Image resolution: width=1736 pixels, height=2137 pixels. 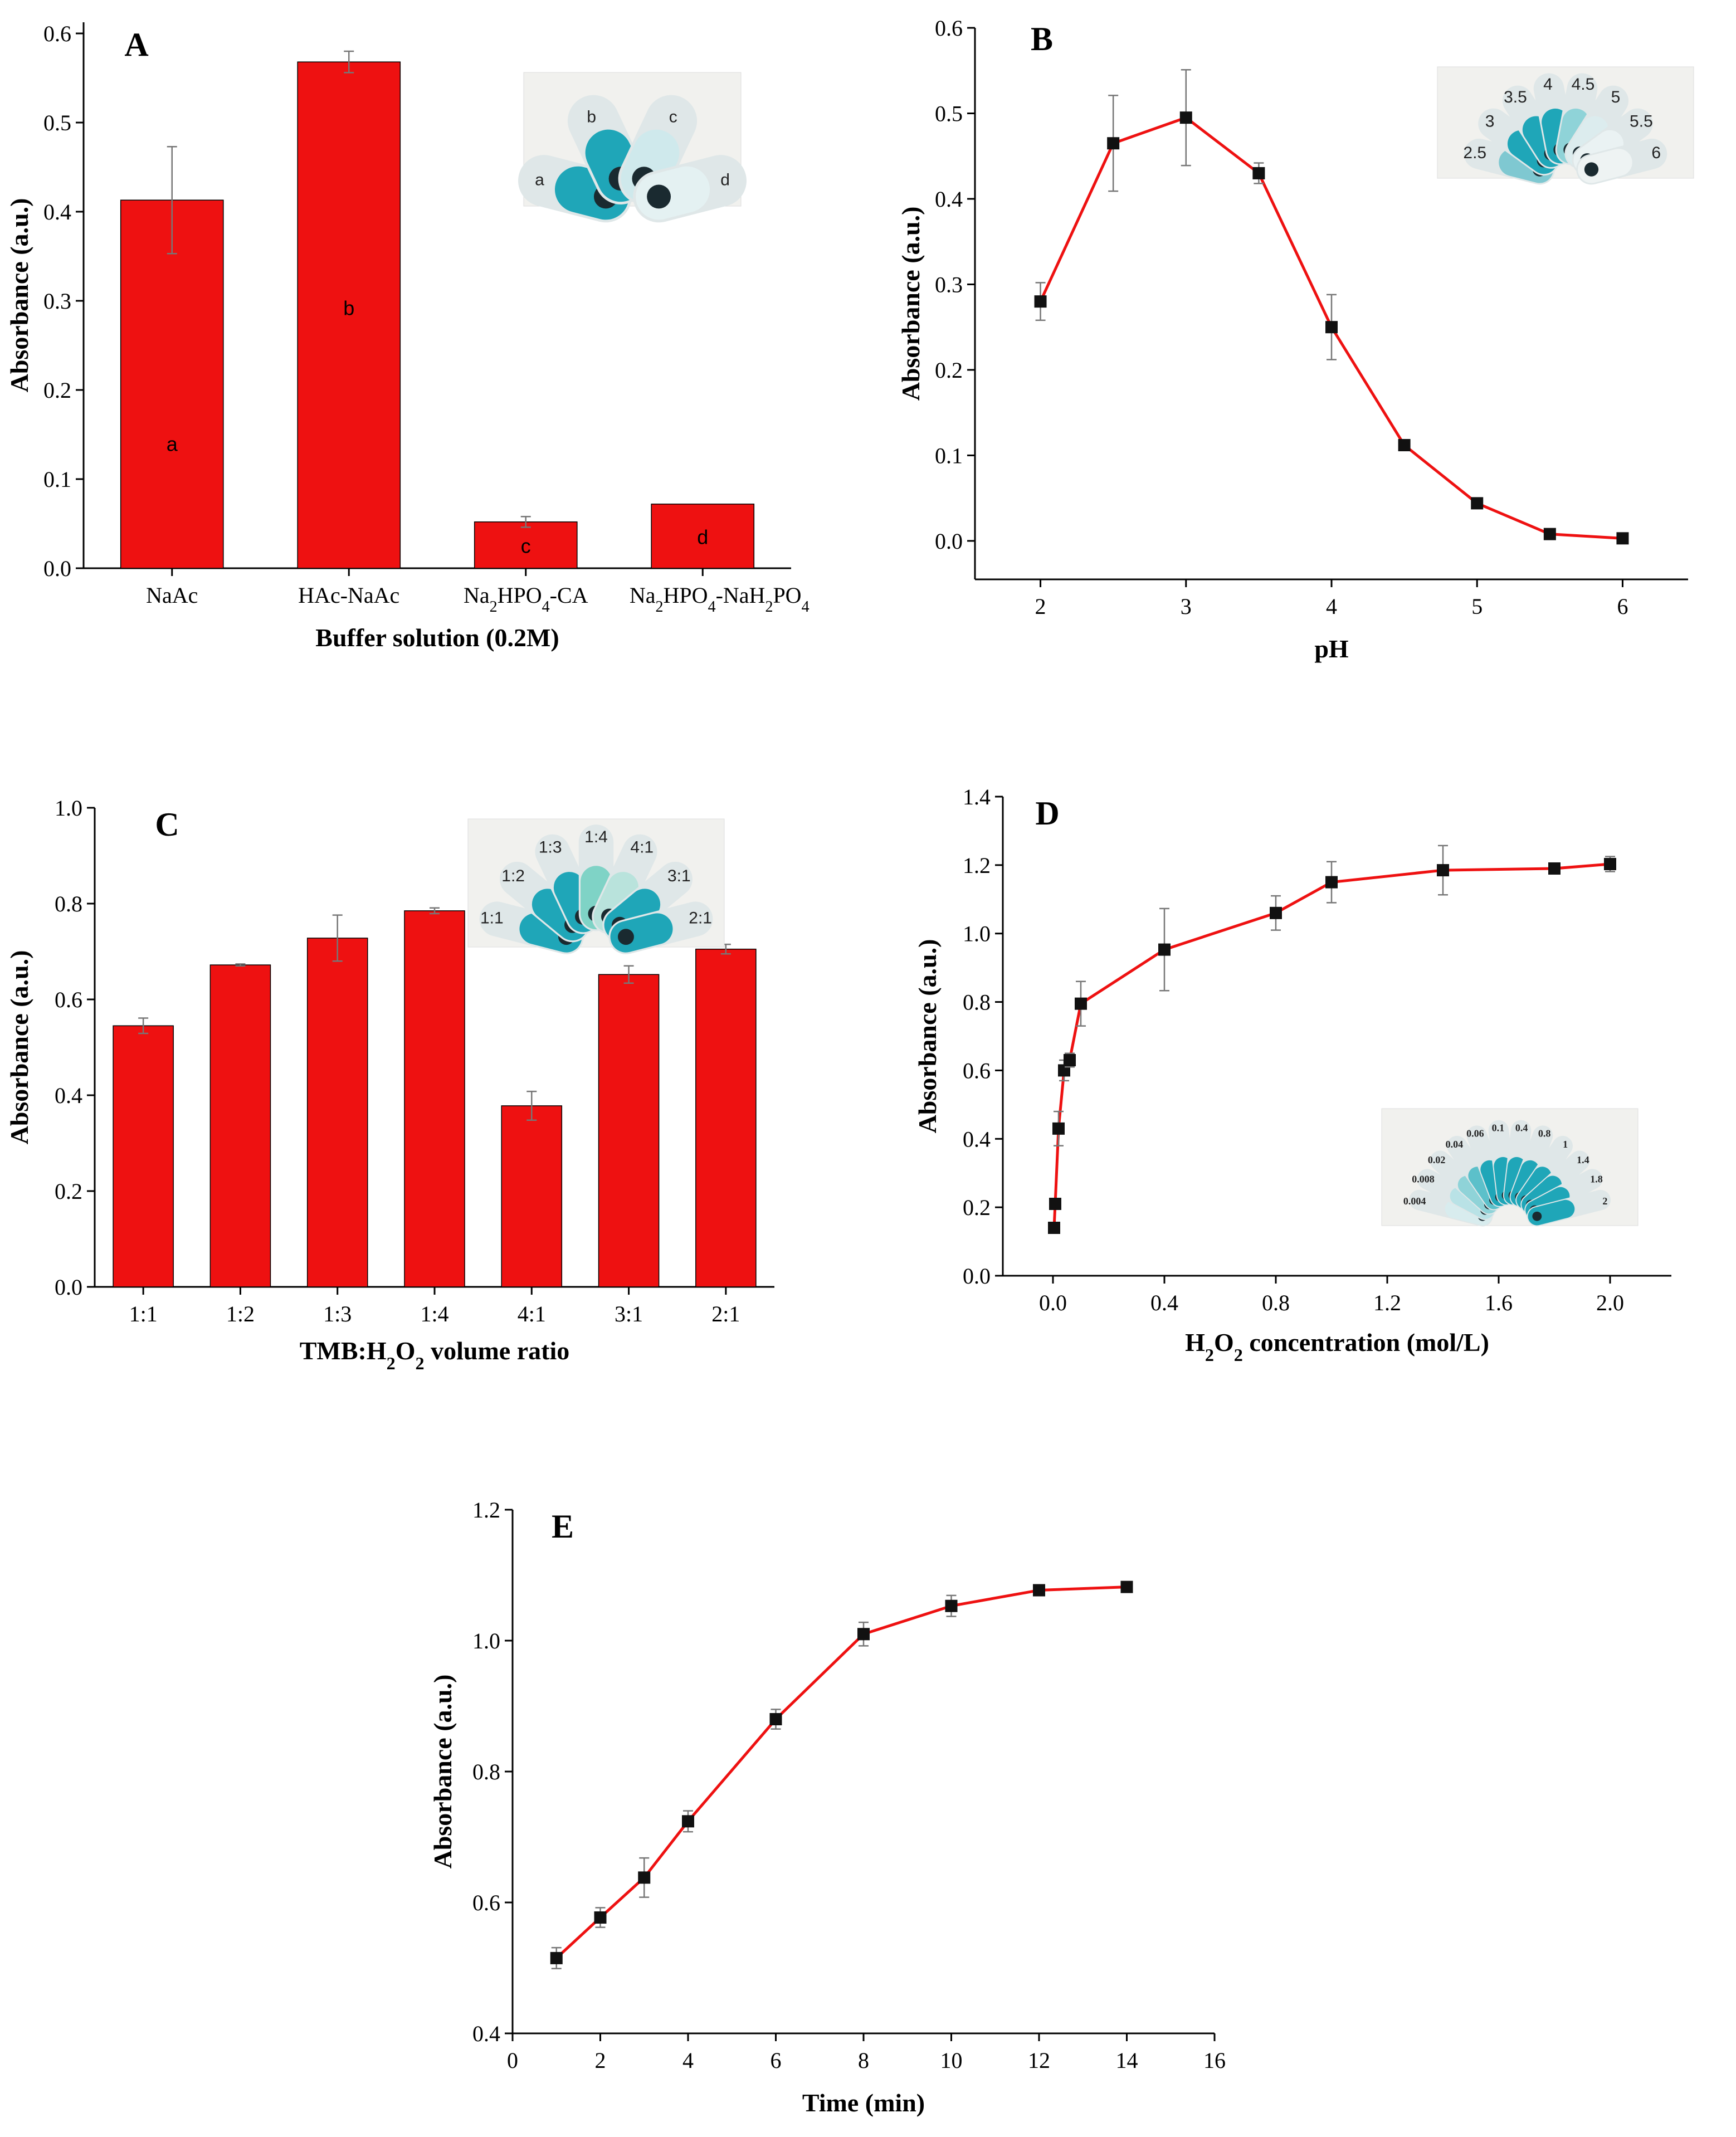 I want to click on x-axis-label: pH, so click(x=1332, y=649).